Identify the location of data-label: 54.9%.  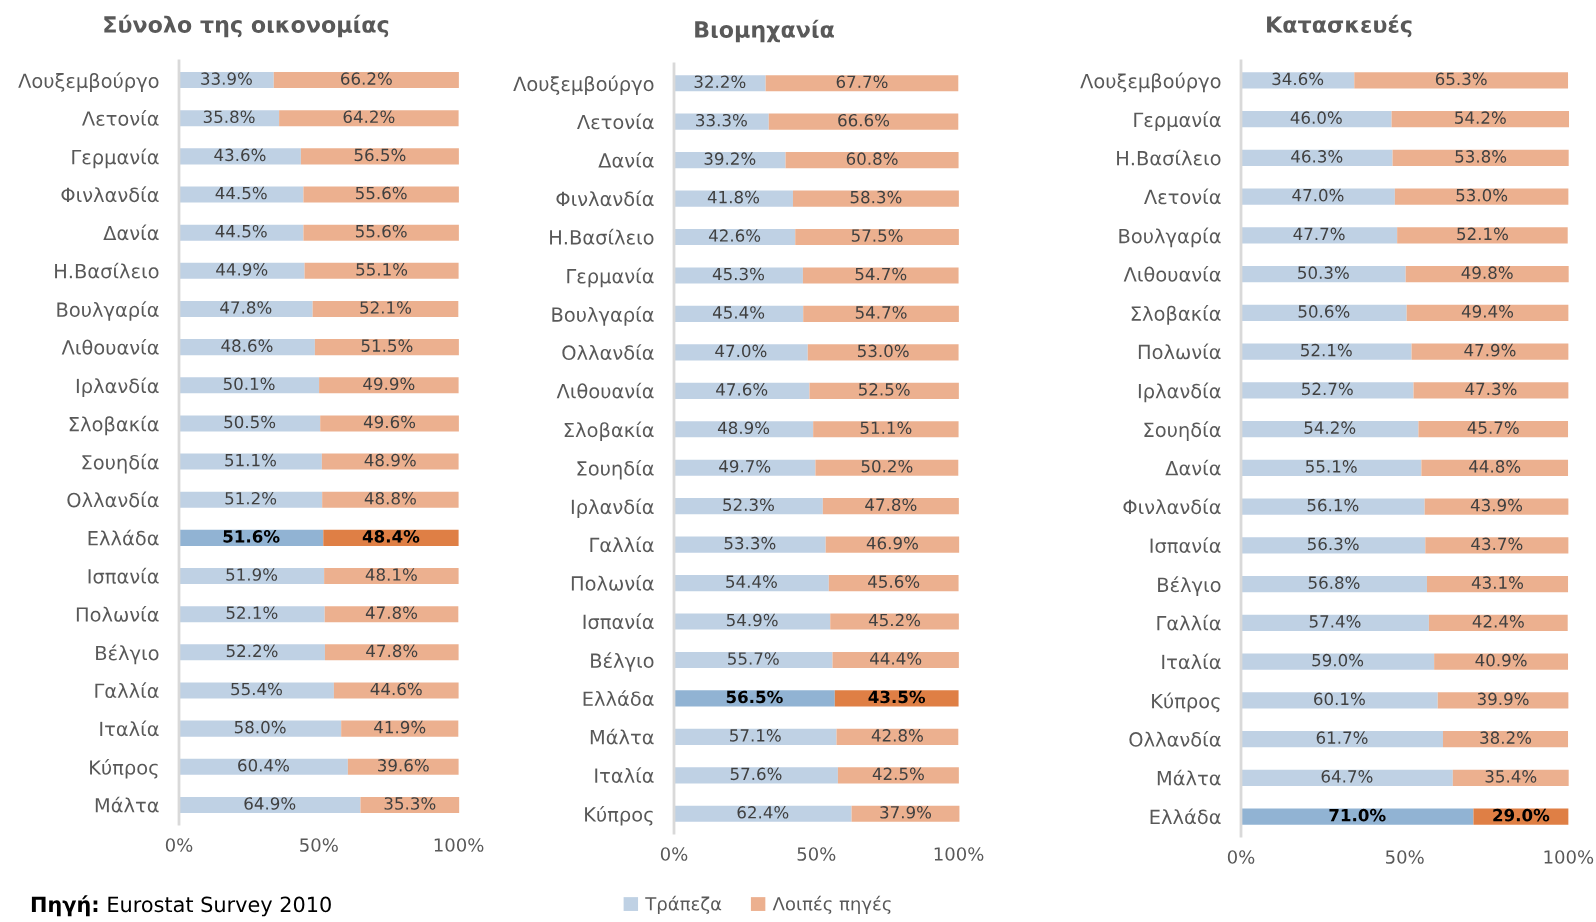
(752, 620).